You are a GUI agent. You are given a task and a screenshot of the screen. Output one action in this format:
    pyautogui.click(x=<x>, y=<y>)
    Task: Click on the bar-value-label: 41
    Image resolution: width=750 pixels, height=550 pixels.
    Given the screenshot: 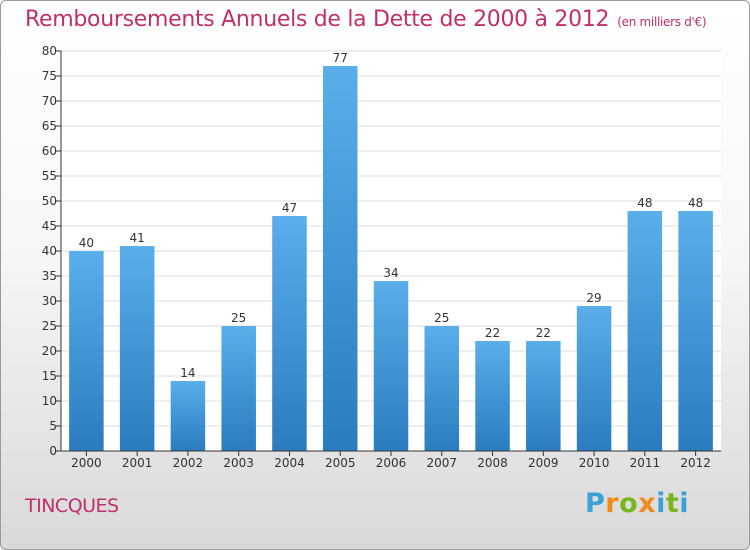 What is the action you would take?
    pyautogui.click(x=137, y=238)
    